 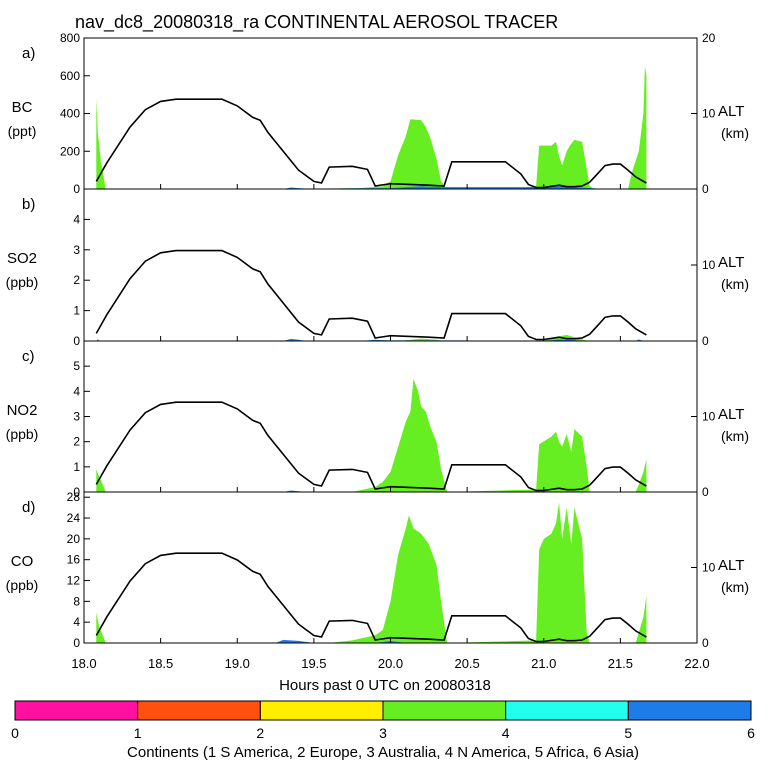 What do you see at coordinates (628, 733) in the screenshot?
I see `colorbar-tick-label: 5` at bounding box center [628, 733].